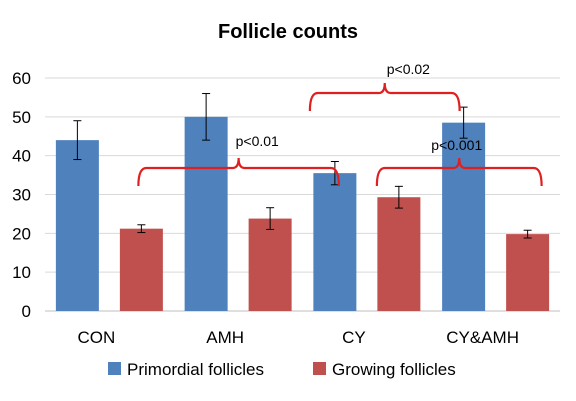 Image resolution: width=576 pixels, height=401 pixels. Describe the element at coordinates (354, 337) in the screenshot. I see `category-label: CY` at that location.